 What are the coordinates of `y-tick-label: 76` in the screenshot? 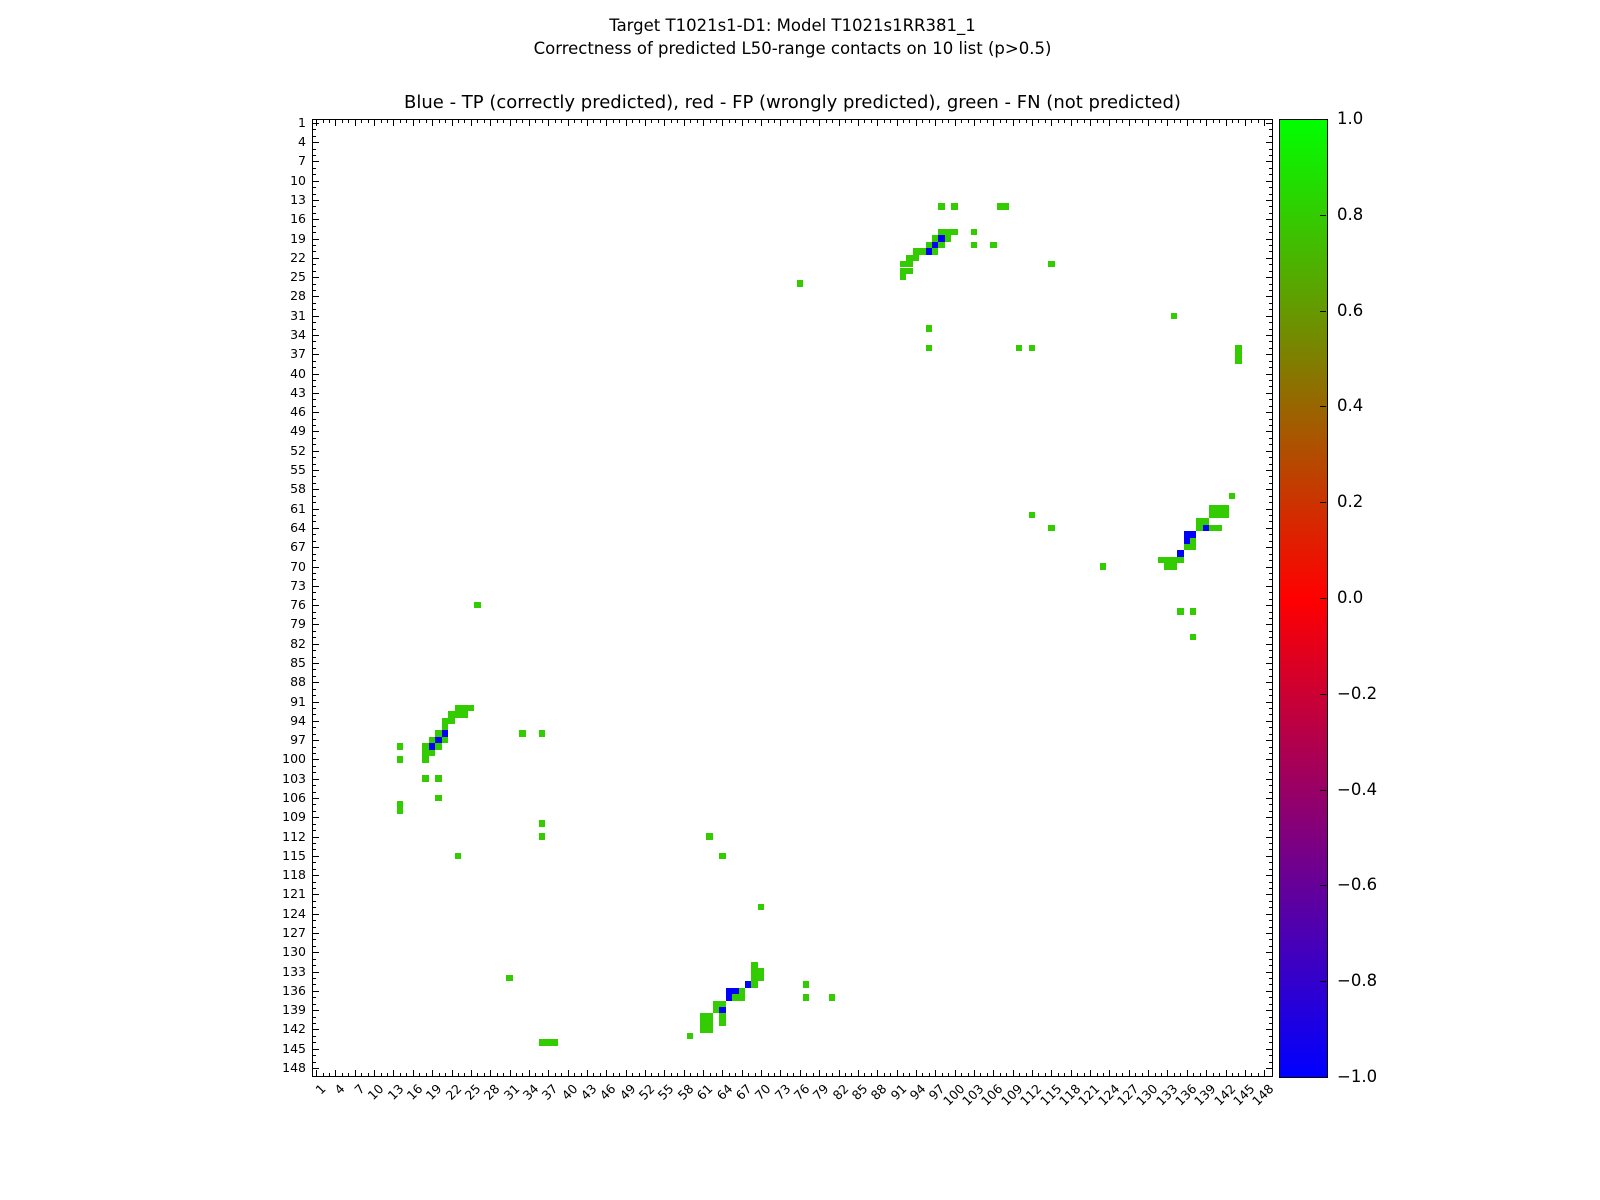 It's located at (298, 605).